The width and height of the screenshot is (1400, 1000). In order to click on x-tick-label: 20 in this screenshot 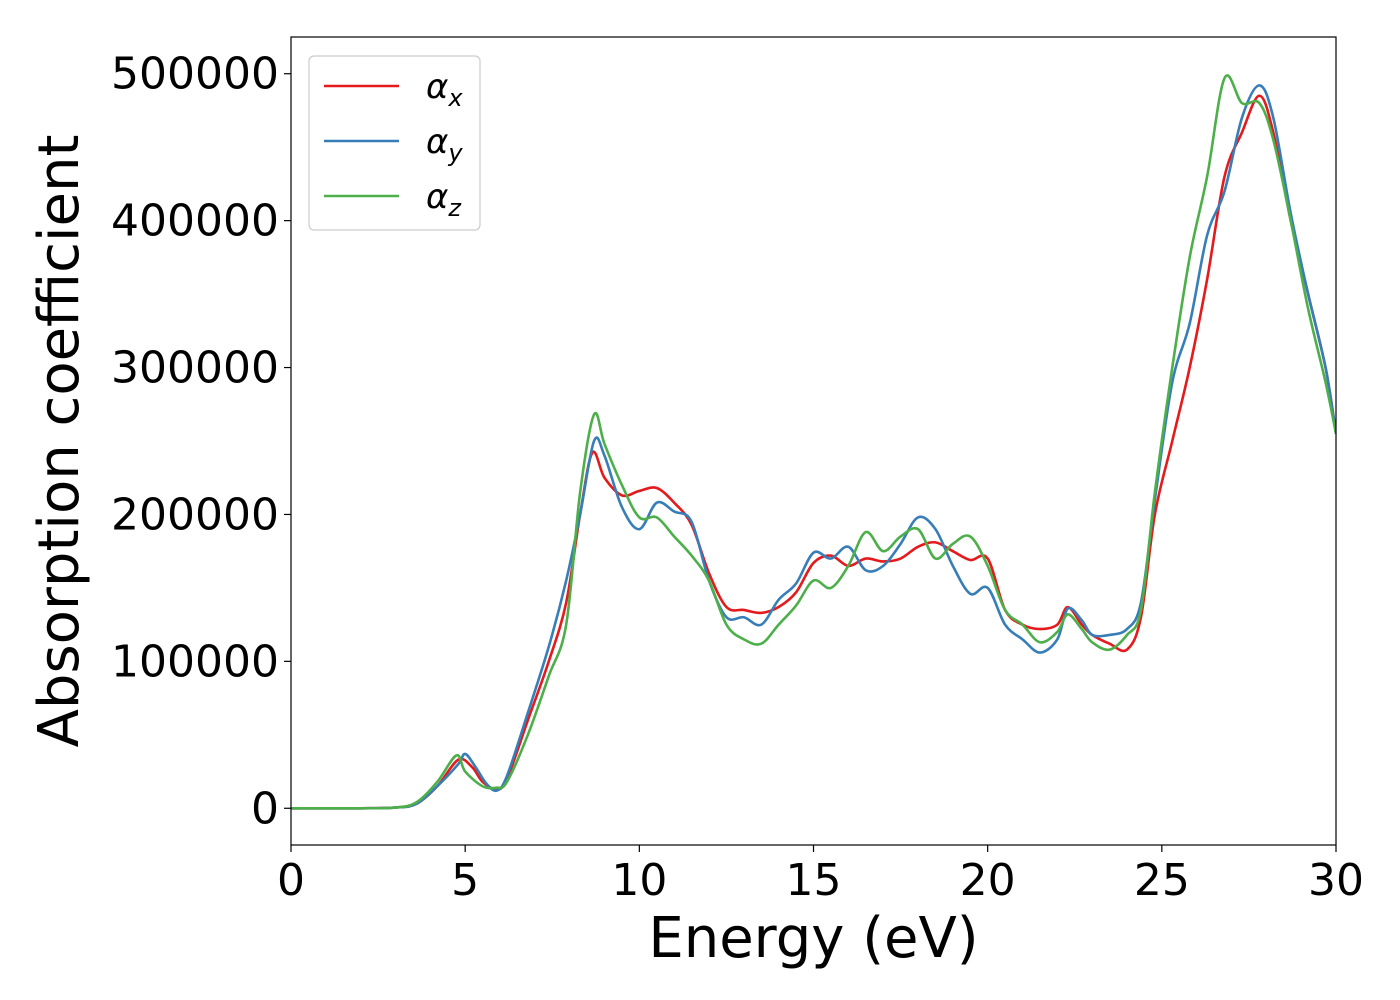, I will do `click(988, 880)`.